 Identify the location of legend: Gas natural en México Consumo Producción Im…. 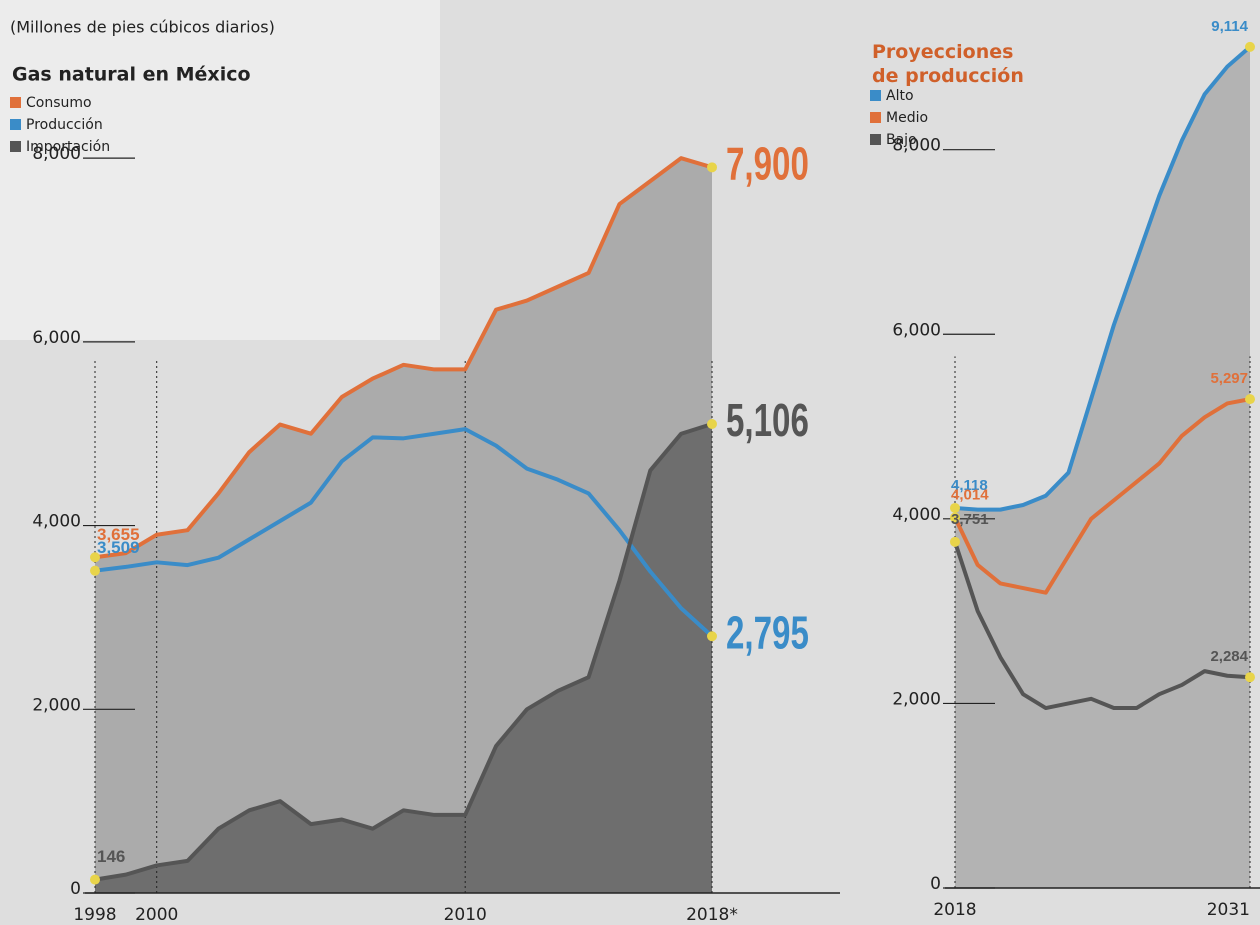
(130, 109).